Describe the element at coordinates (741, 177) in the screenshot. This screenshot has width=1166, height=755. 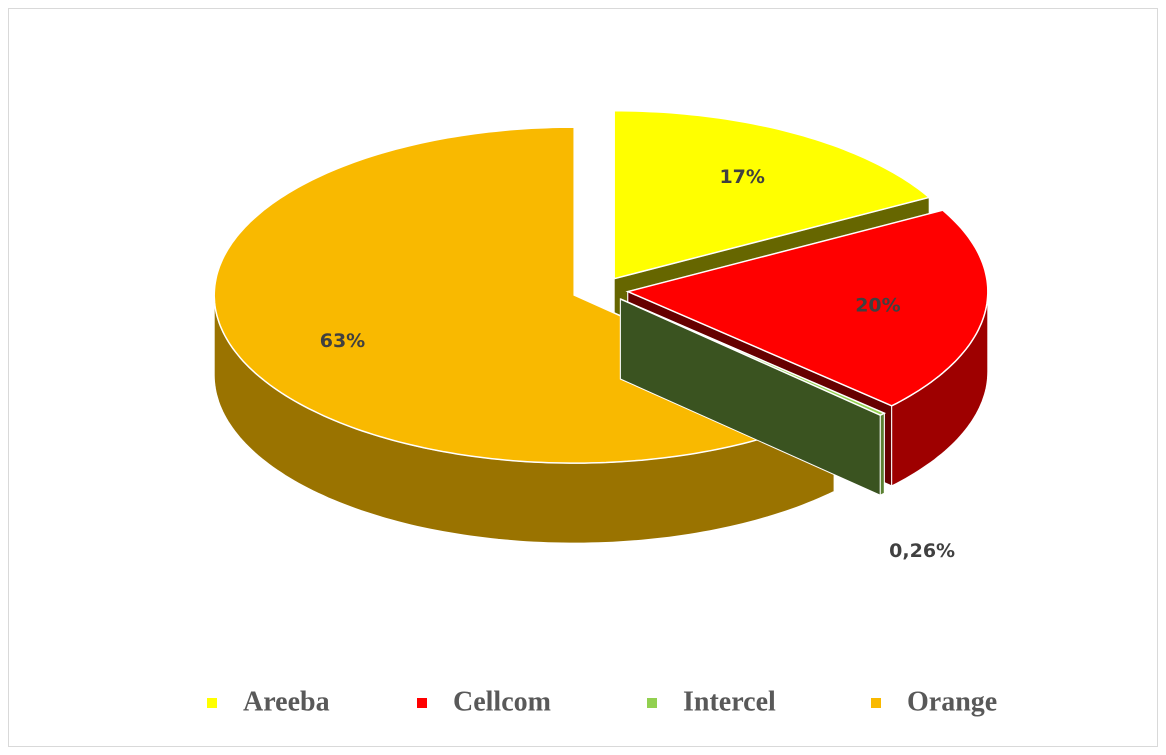
I see `data-label: 17%` at that location.